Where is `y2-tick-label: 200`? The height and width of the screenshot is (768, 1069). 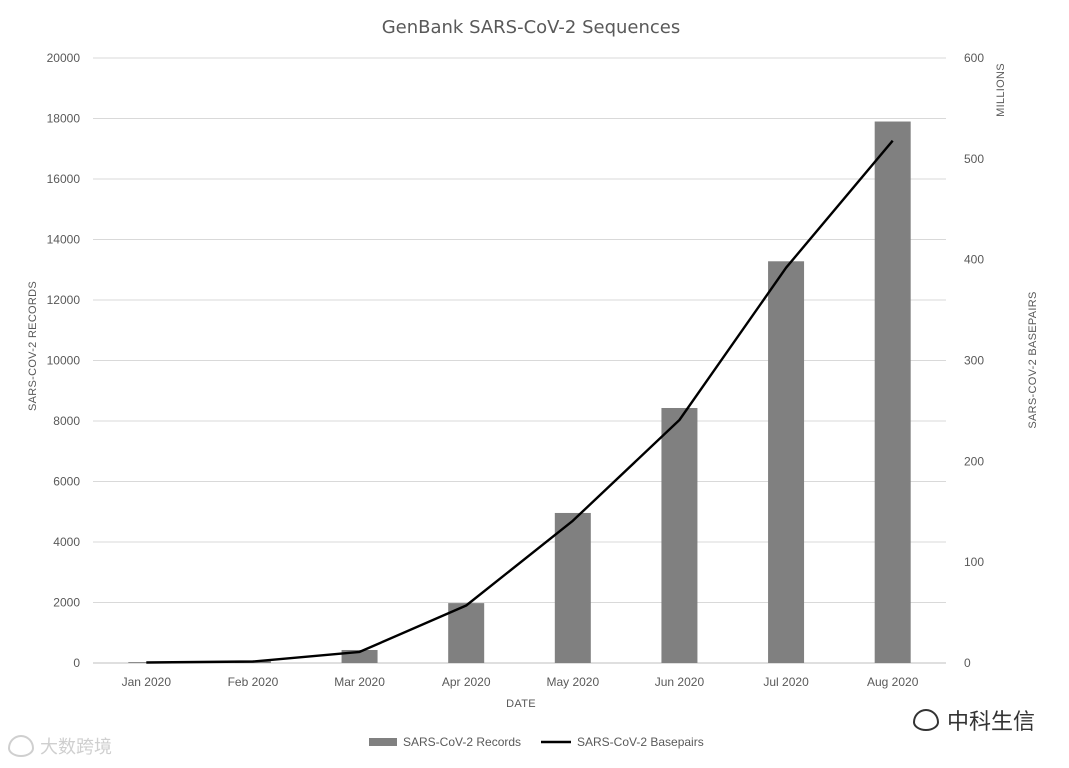 y2-tick-label: 200 is located at coordinates (974, 461).